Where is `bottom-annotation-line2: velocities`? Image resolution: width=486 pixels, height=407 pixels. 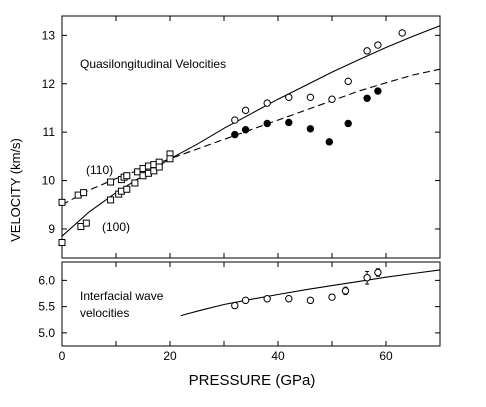
bottom-annotation-line2: velocities is located at coordinates (104, 313).